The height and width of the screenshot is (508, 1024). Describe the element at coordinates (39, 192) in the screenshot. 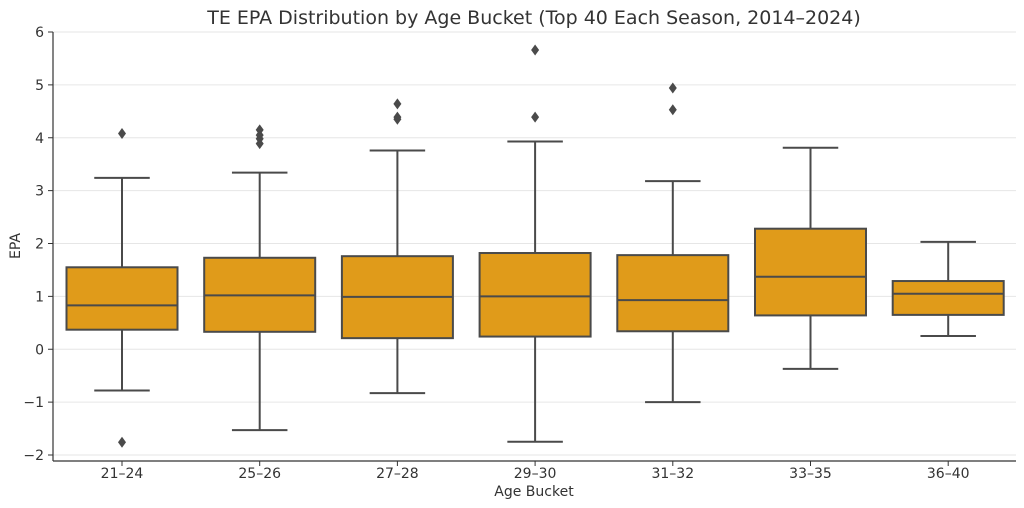

I see `y-tick-label: 3` at that location.